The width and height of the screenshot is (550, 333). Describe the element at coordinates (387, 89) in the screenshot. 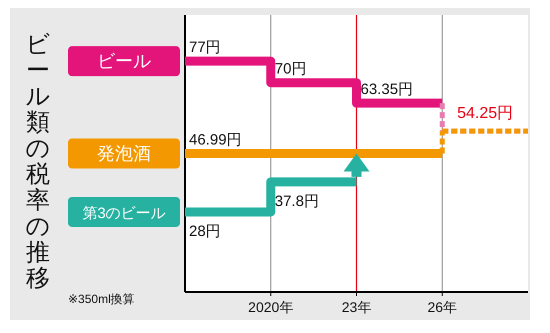

I see `data-label: 63.35円` at that location.